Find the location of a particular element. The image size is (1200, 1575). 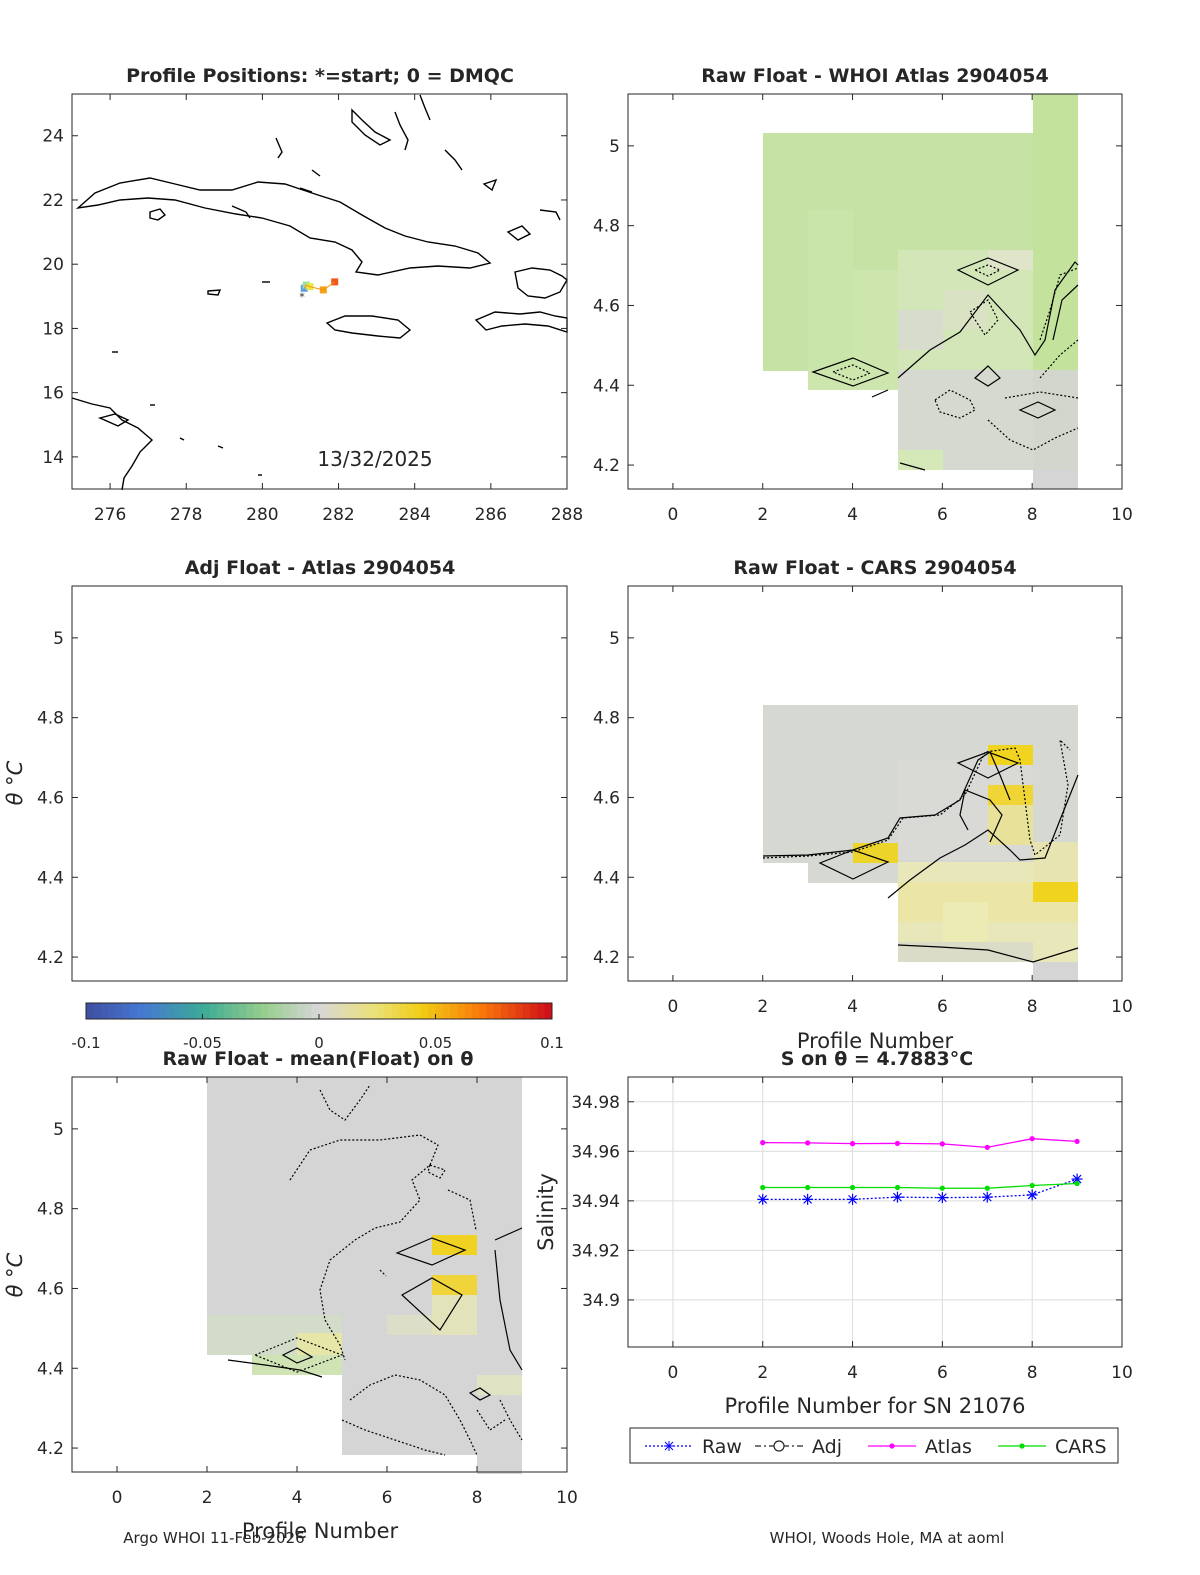

whoi-y-ticks: 4.2 4.4 4.6 4.8 5 is located at coordinates (857, 306).